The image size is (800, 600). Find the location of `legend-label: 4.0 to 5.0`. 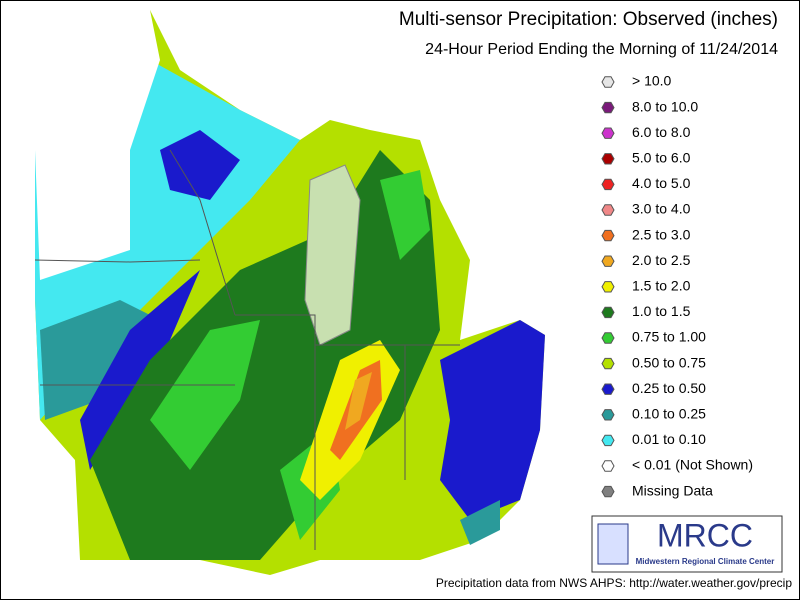

legend-label: 4.0 to 5.0 is located at coordinates (661, 183).